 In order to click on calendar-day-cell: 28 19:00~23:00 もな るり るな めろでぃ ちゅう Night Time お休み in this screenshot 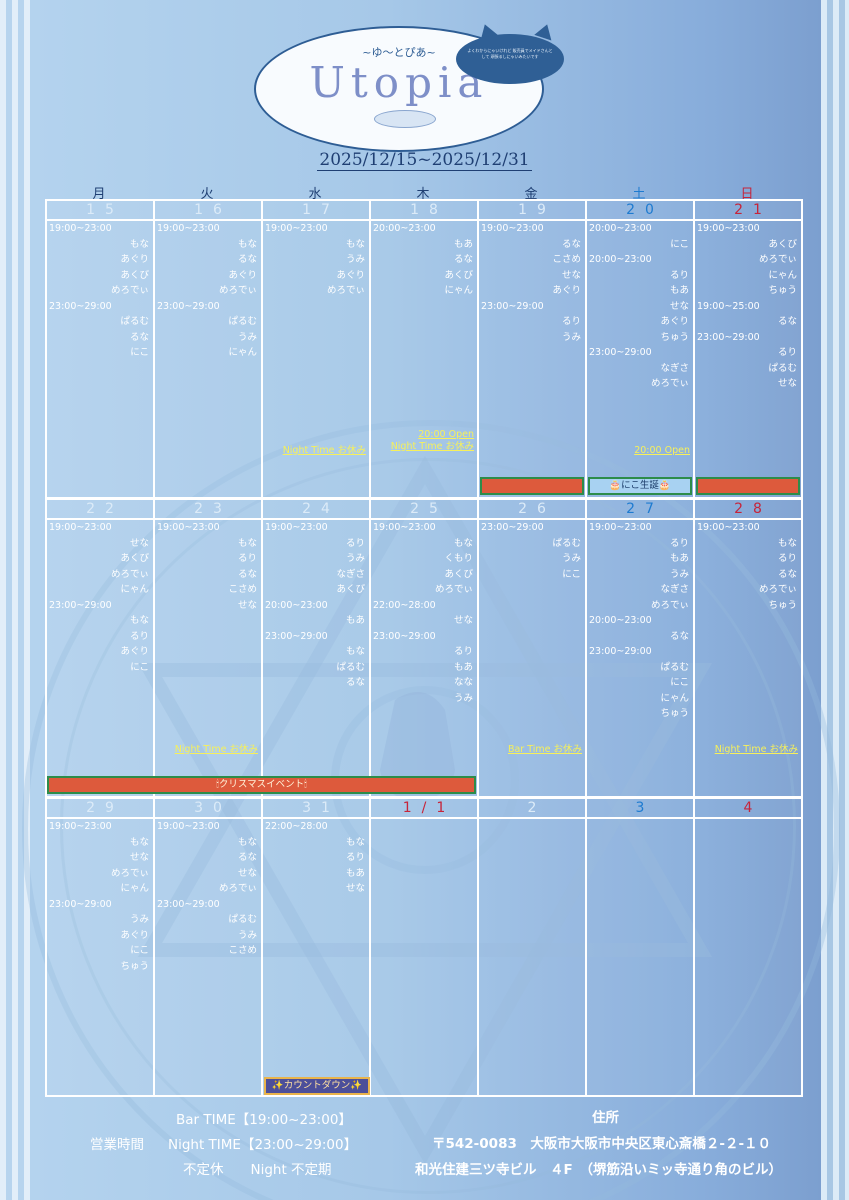, I will do `click(748, 648)`.